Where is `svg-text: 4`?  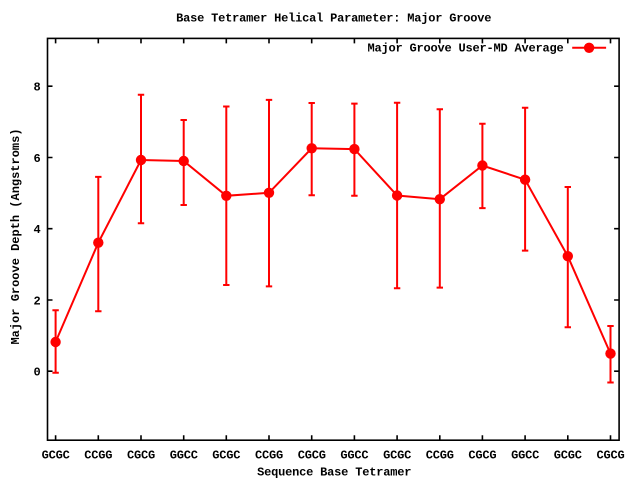 svg-text: 4 is located at coordinates (36, 230).